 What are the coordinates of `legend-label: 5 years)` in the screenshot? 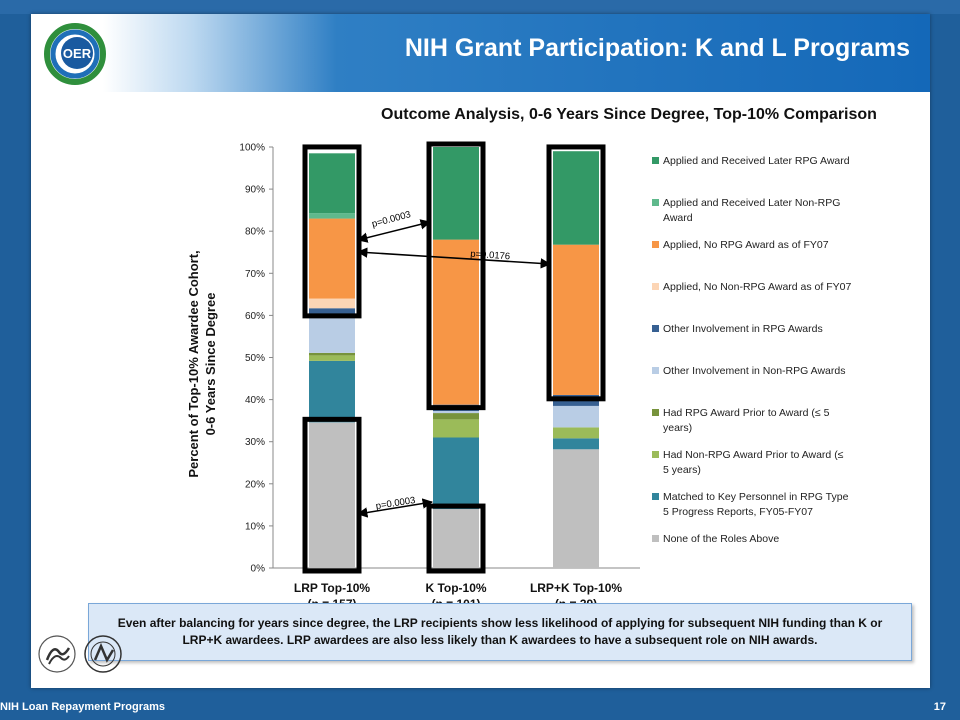 It's located at (682, 470).